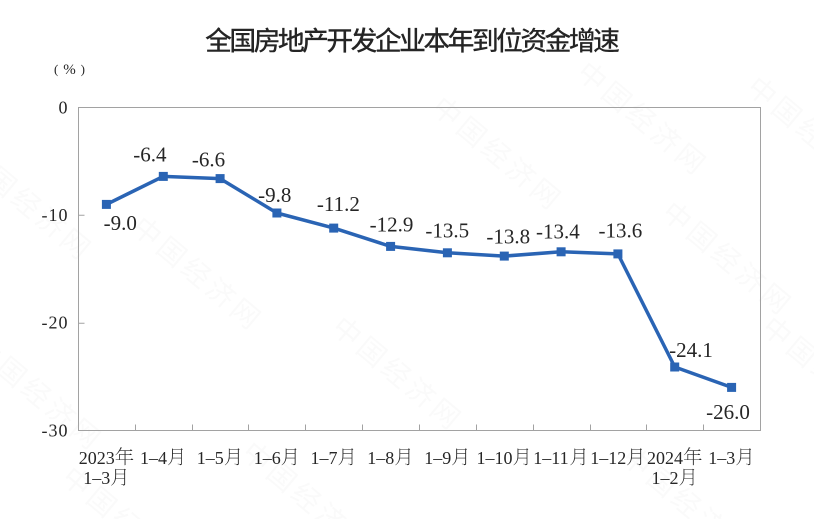 The height and width of the screenshot is (524, 814). What do you see at coordinates (392, 224) in the screenshot?
I see `svg-text: -12.9` at bounding box center [392, 224].